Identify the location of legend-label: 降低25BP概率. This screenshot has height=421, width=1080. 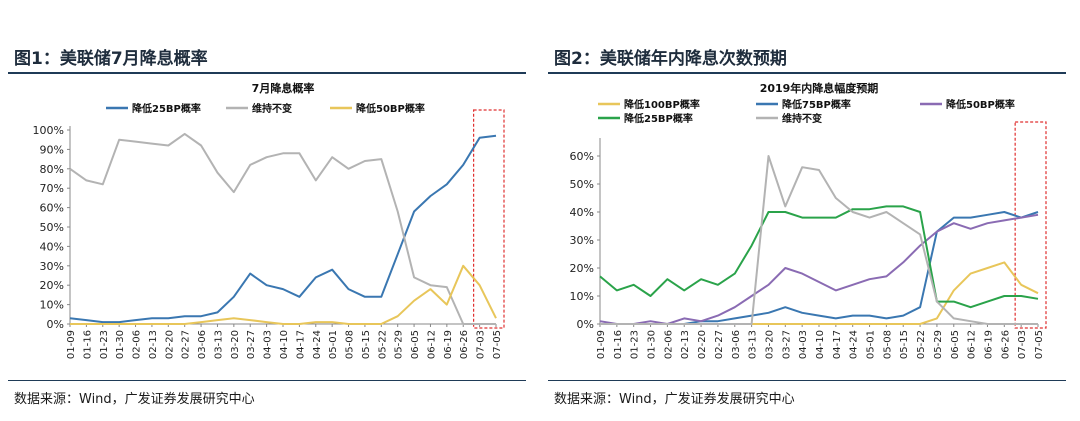
(166, 108).